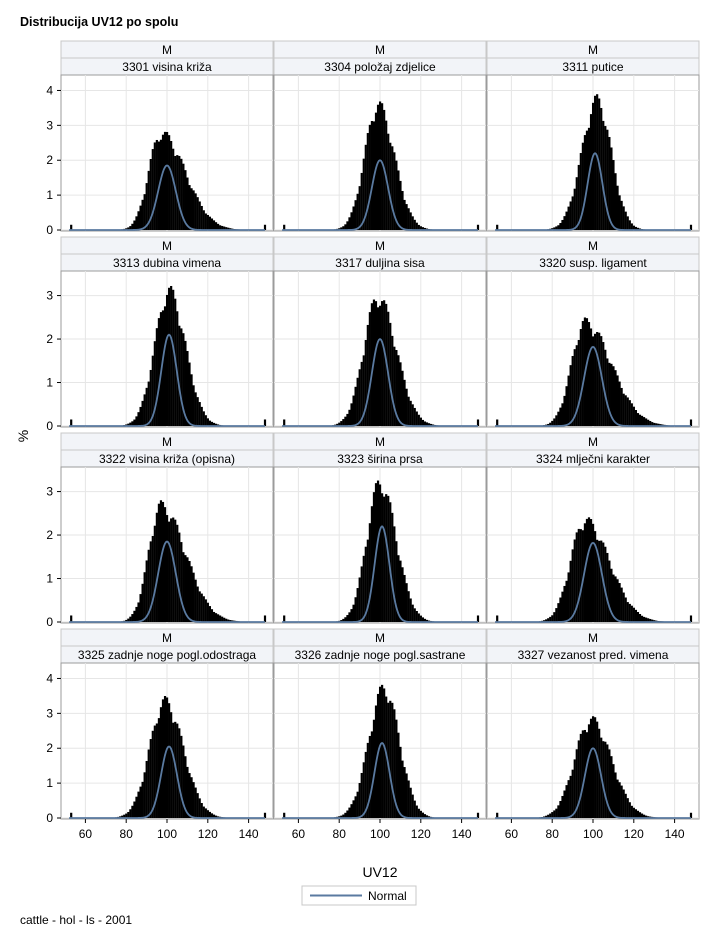 The height and width of the screenshot is (945, 718). I want to click on y-tick-label: 4, so click(49, 678).